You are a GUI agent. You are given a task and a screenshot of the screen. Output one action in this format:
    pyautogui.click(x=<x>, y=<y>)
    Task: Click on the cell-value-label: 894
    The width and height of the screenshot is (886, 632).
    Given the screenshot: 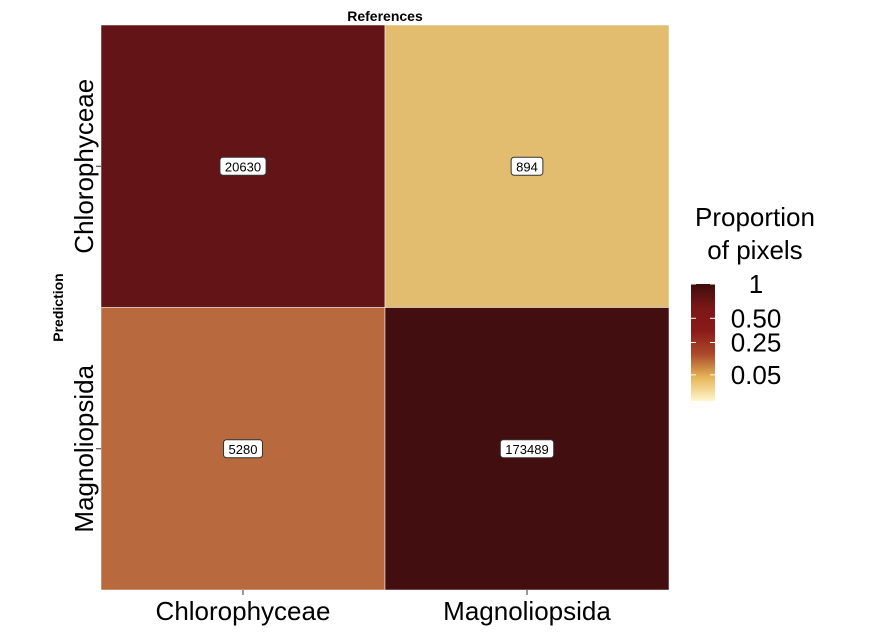 What is the action you would take?
    pyautogui.click(x=527, y=166)
    